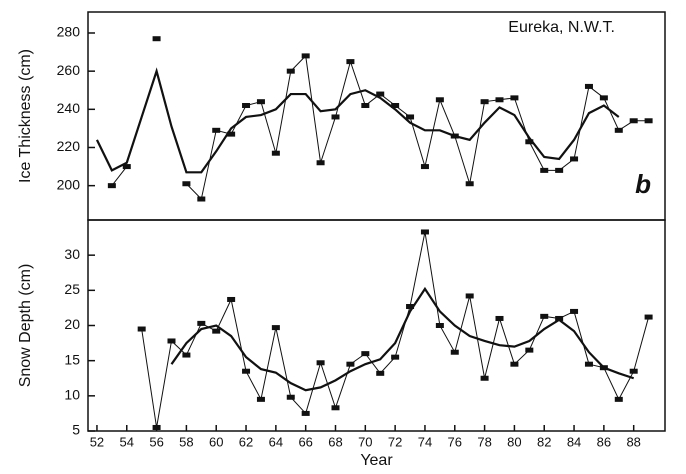 Image resolution: width=686 pixels, height=474 pixels. I want to click on x-tick-label: 64, so click(276, 441).